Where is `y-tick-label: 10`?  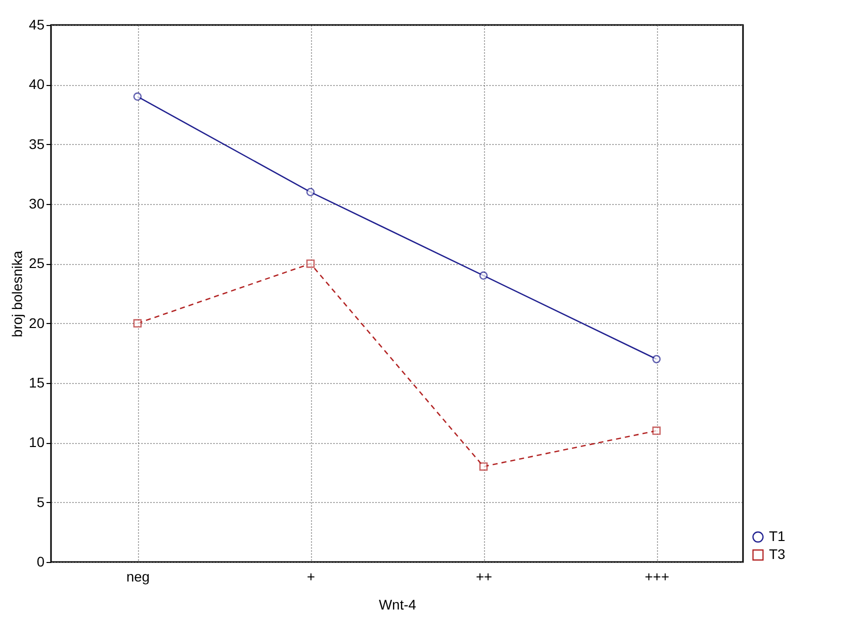 y-tick-label: 10 is located at coordinates (36, 442).